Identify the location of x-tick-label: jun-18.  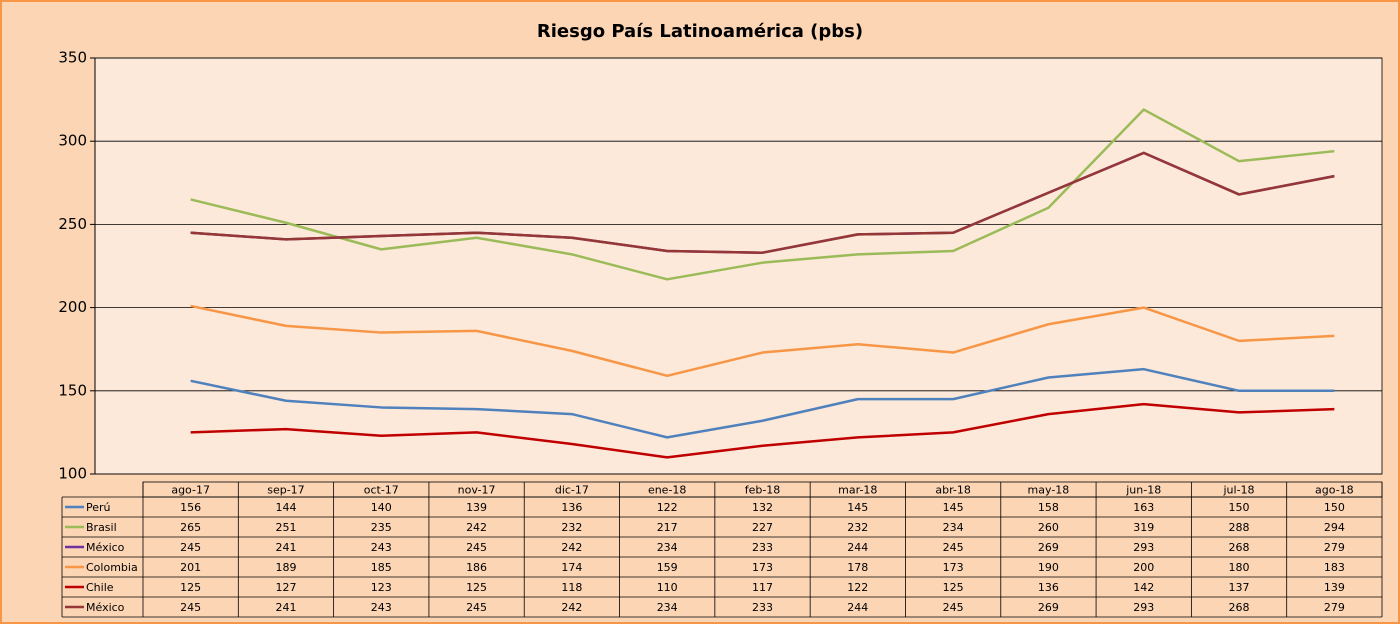
(1143, 490).